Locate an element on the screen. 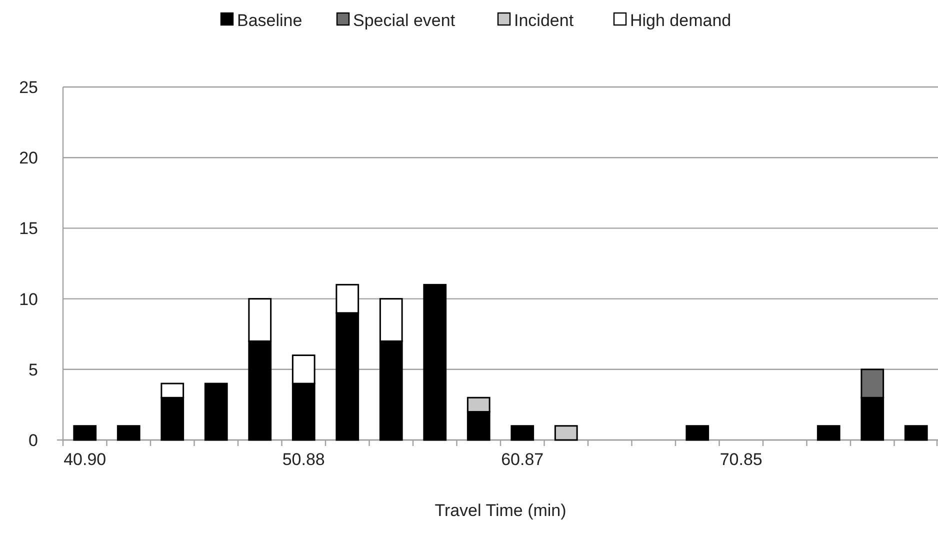 The image size is (938, 533). legend-label: High demand is located at coordinates (681, 20).